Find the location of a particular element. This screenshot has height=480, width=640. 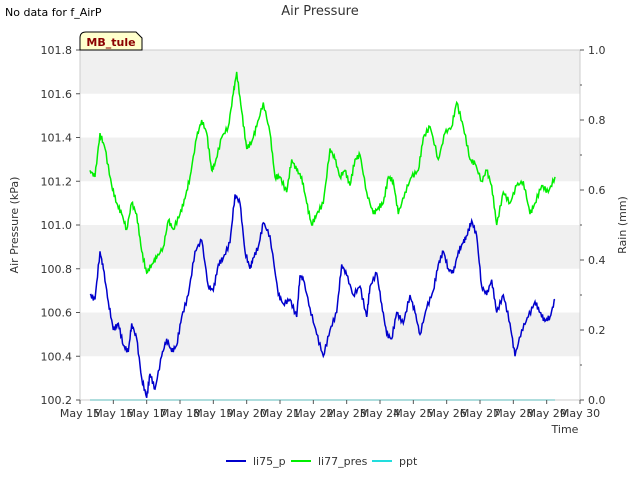

x-tick-label: May 26 is located at coordinates (447, 413).